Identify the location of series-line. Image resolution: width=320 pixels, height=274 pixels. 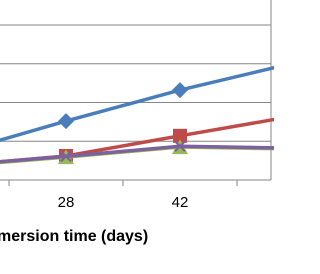
(137, 154).